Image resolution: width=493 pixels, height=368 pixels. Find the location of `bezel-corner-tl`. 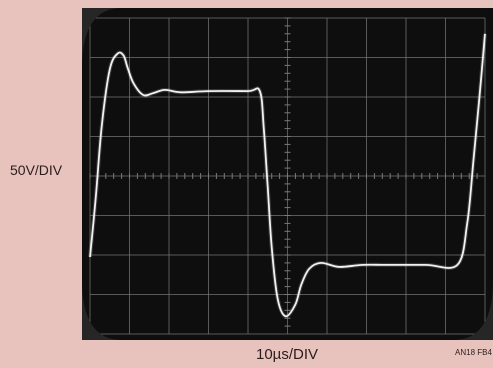

bezel-corner-tl is located at coordinates (102, 38).